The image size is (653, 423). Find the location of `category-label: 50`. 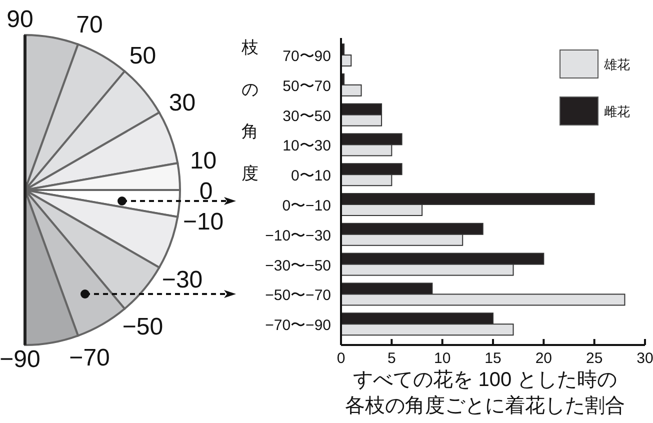

category-label: 50 is located at coordinates (142, 56).